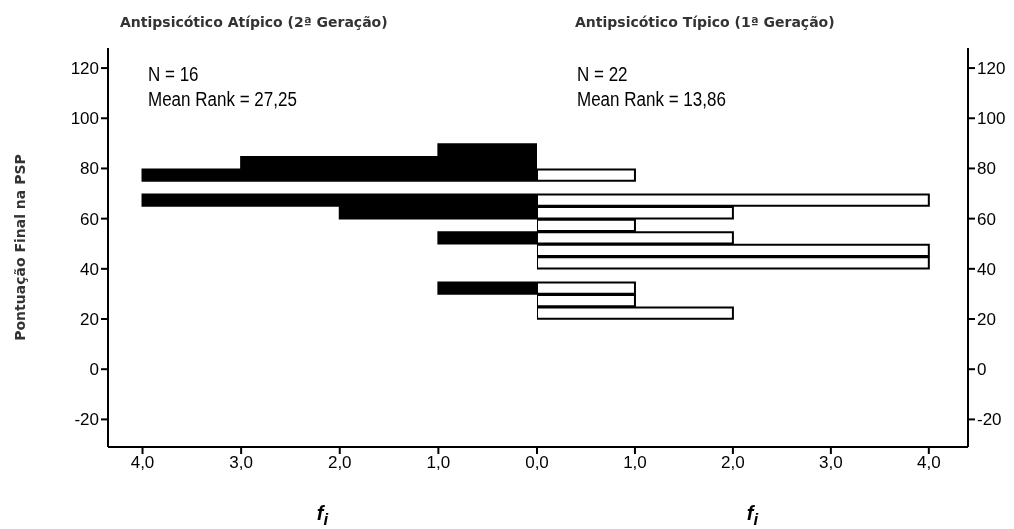  I want to click on annotation: N = 16, so click(174, 74).